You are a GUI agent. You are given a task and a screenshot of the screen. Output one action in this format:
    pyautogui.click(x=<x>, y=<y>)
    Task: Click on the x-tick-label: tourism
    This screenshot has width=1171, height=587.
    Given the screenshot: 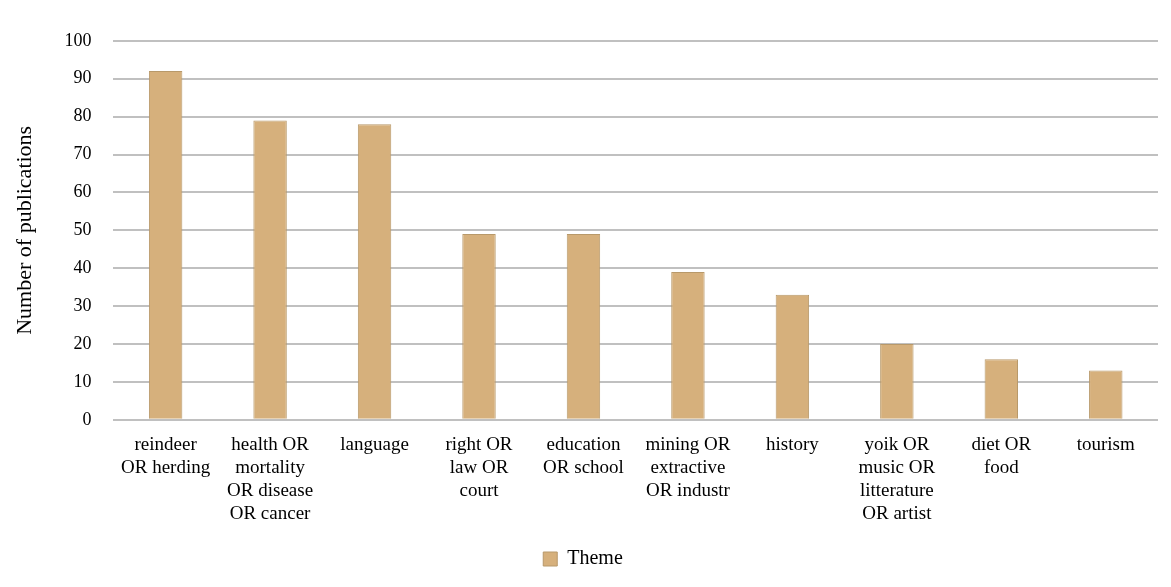 What is the action you would take?
    pyautogui.click(x=1106, y=444)
    